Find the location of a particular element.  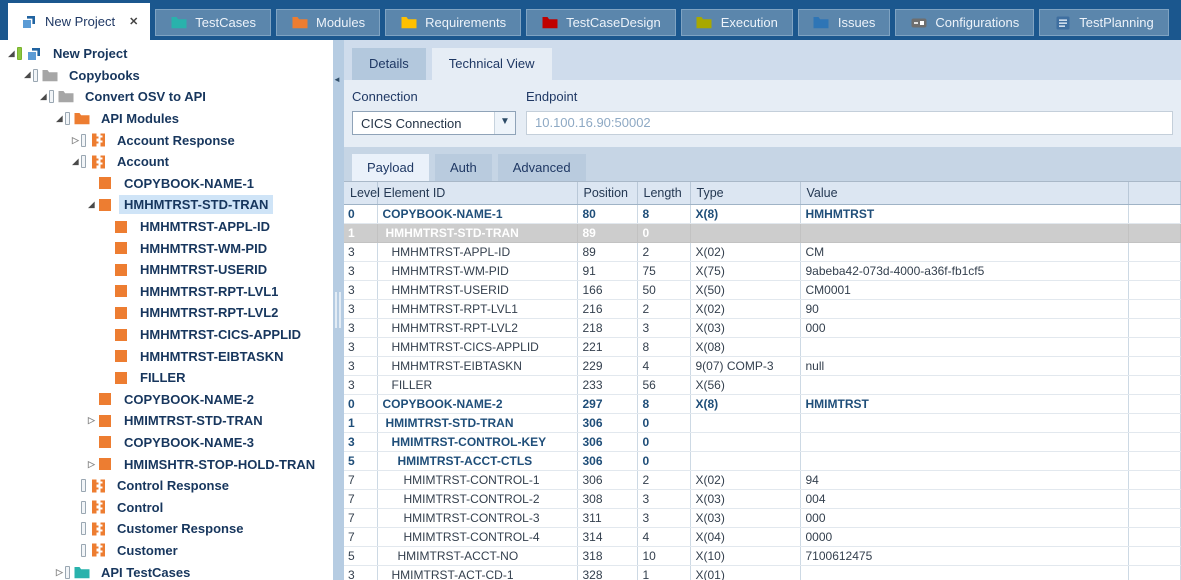

payload-sub-tab: Advanced is located at coordinates (541, 167).